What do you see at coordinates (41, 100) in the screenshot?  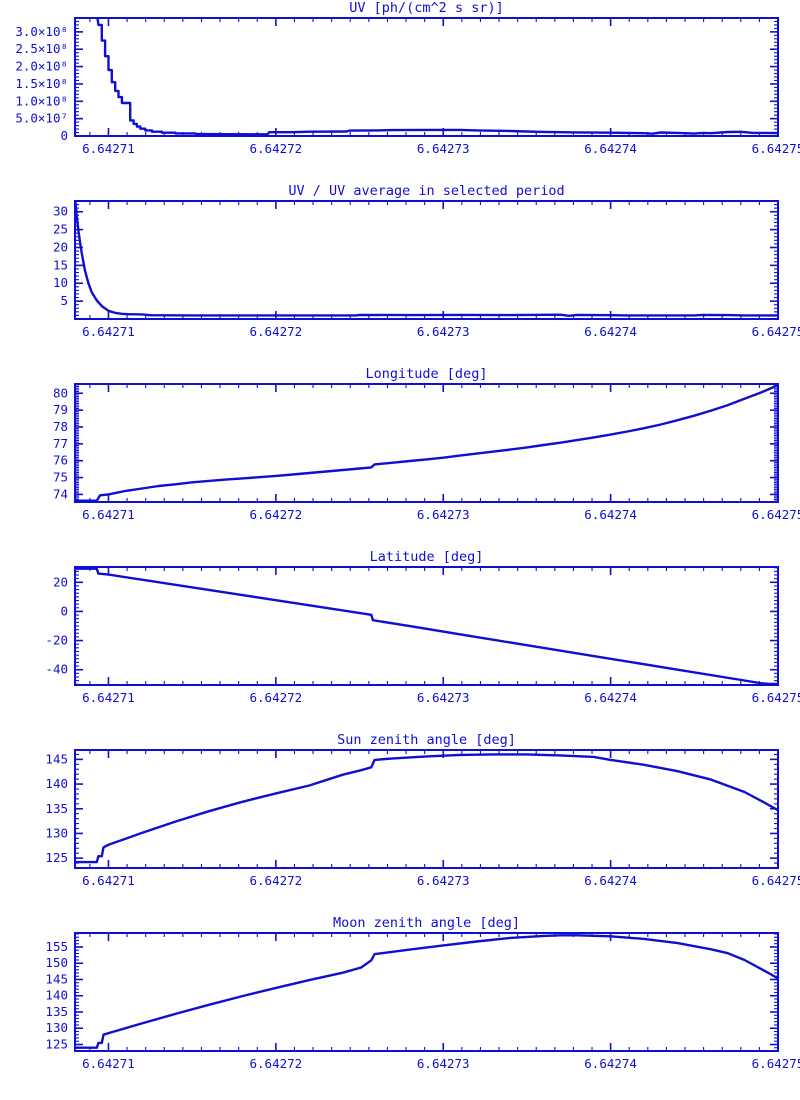 I see `y-tick-label: 1.0×10⁸` at bounding box center [41, 100].